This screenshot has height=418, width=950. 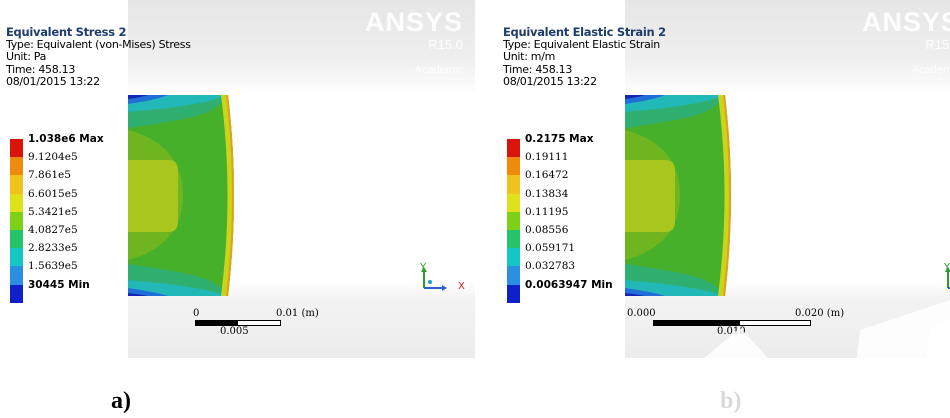 I want to click on legend-label: 0.032783, so click(x=550, y=266).